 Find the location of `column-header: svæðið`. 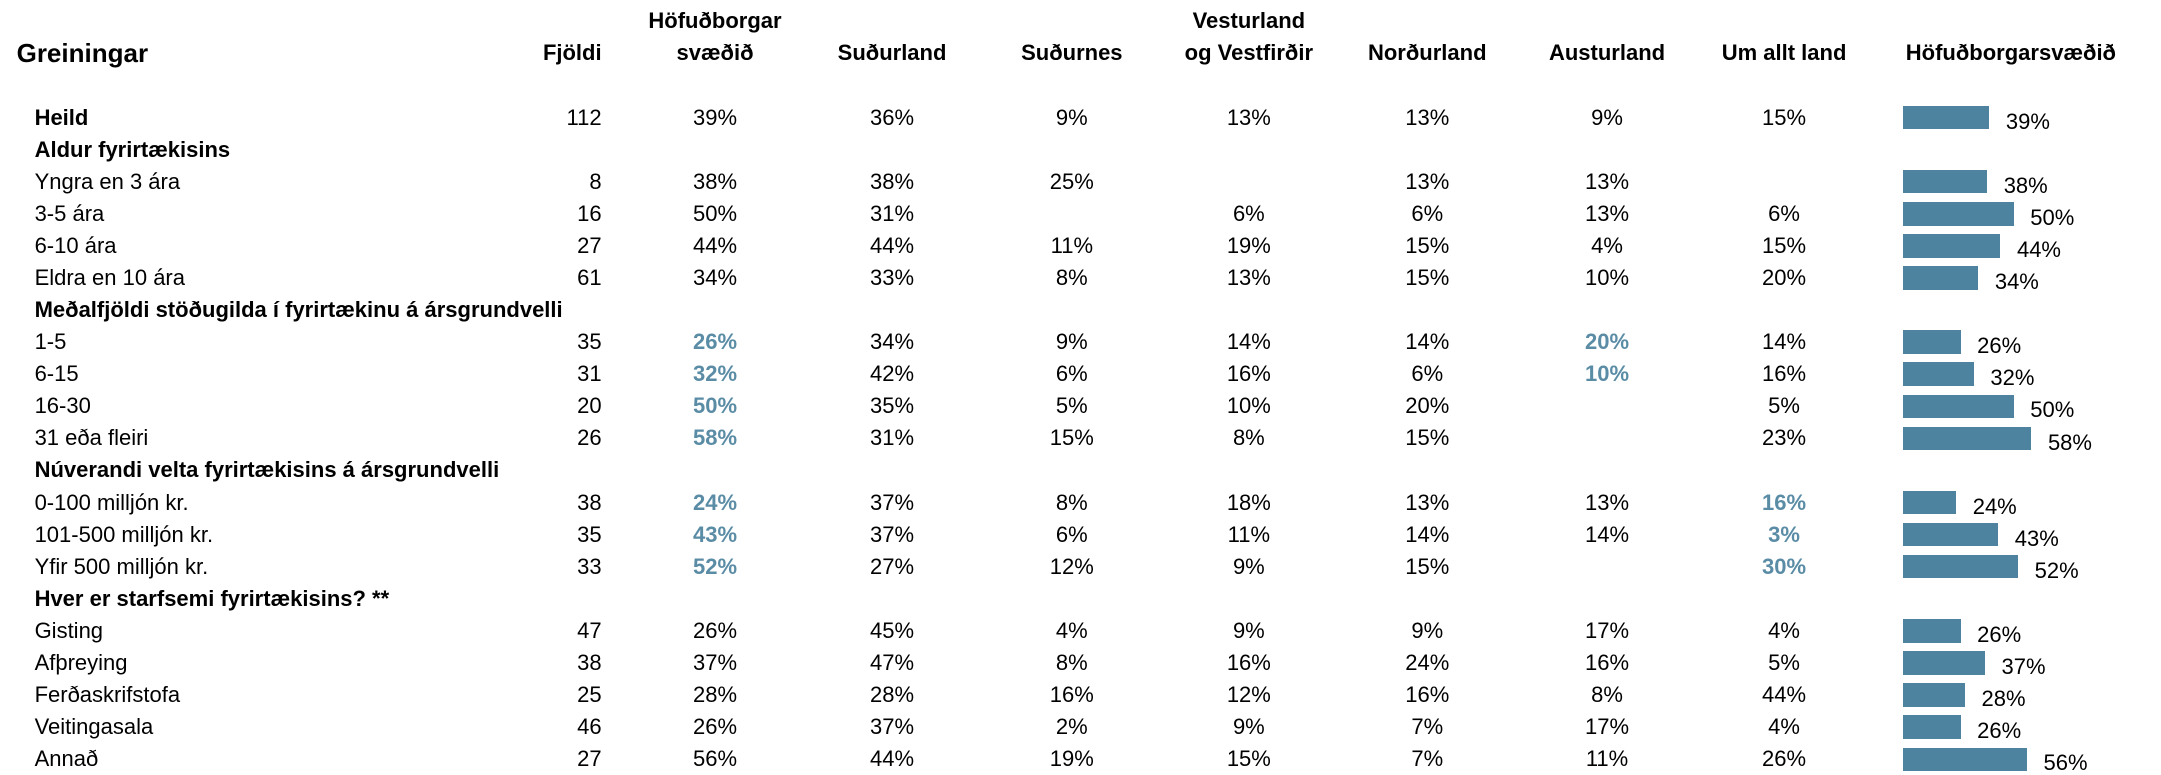

column-header: svæðið is located at coordinates (715, 52).